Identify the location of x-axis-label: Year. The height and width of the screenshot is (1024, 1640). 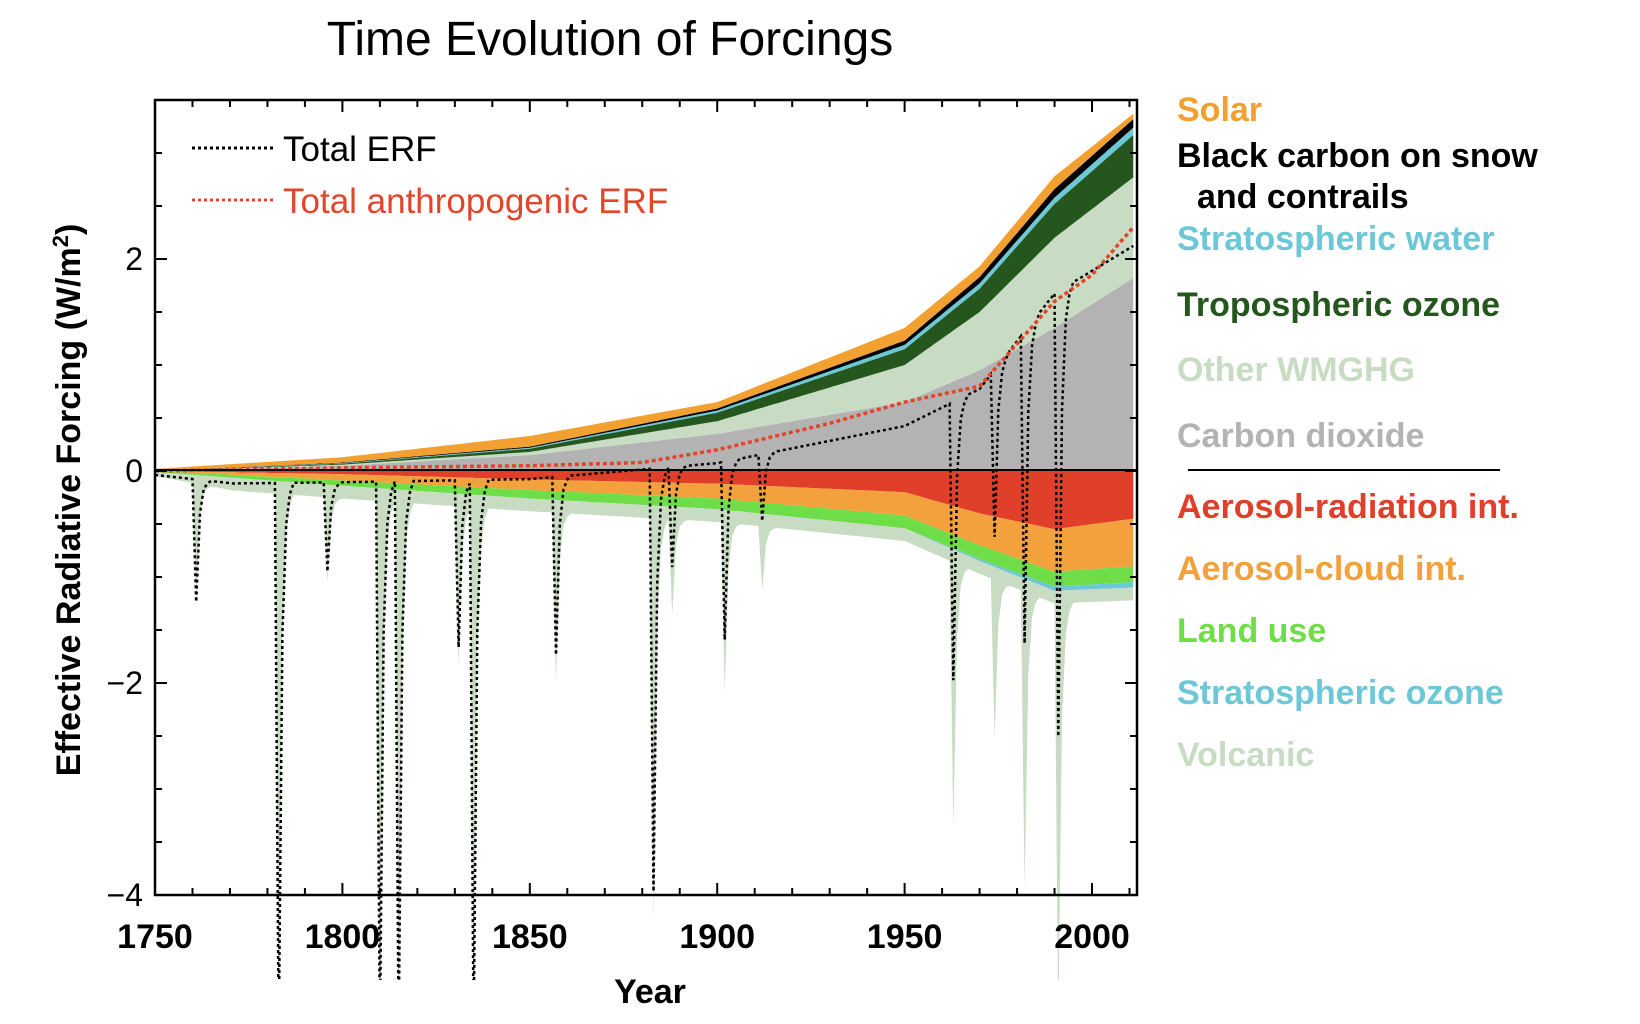
(650, 992).